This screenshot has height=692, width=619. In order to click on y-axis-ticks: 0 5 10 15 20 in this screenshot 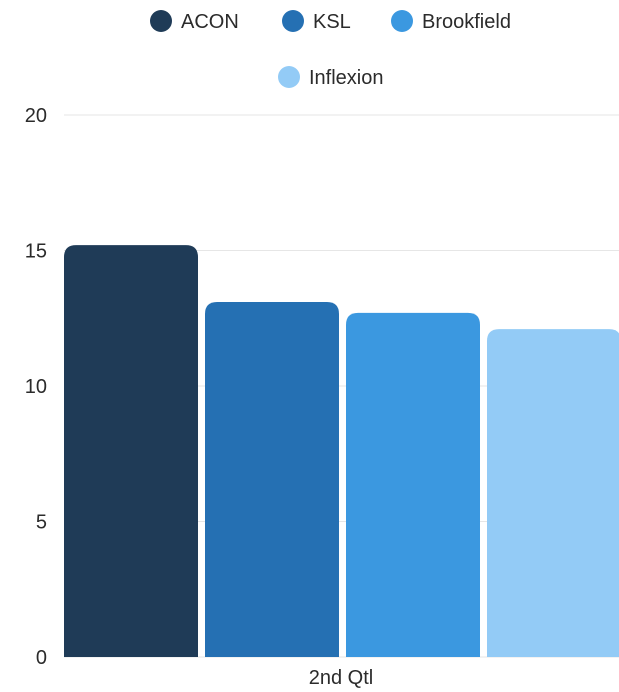, I will do `click(36, 387)`.